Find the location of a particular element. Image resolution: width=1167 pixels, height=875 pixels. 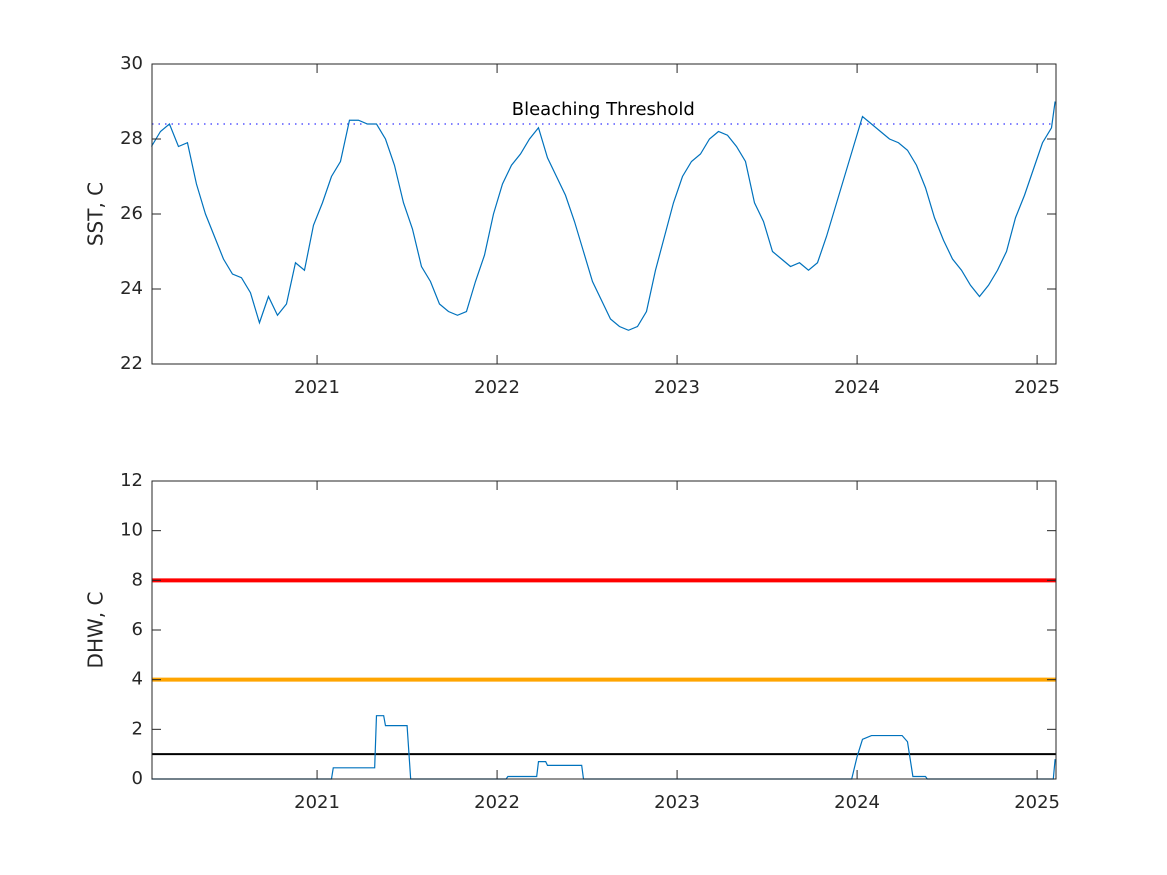

data-line is located at coordinates (603, 747).